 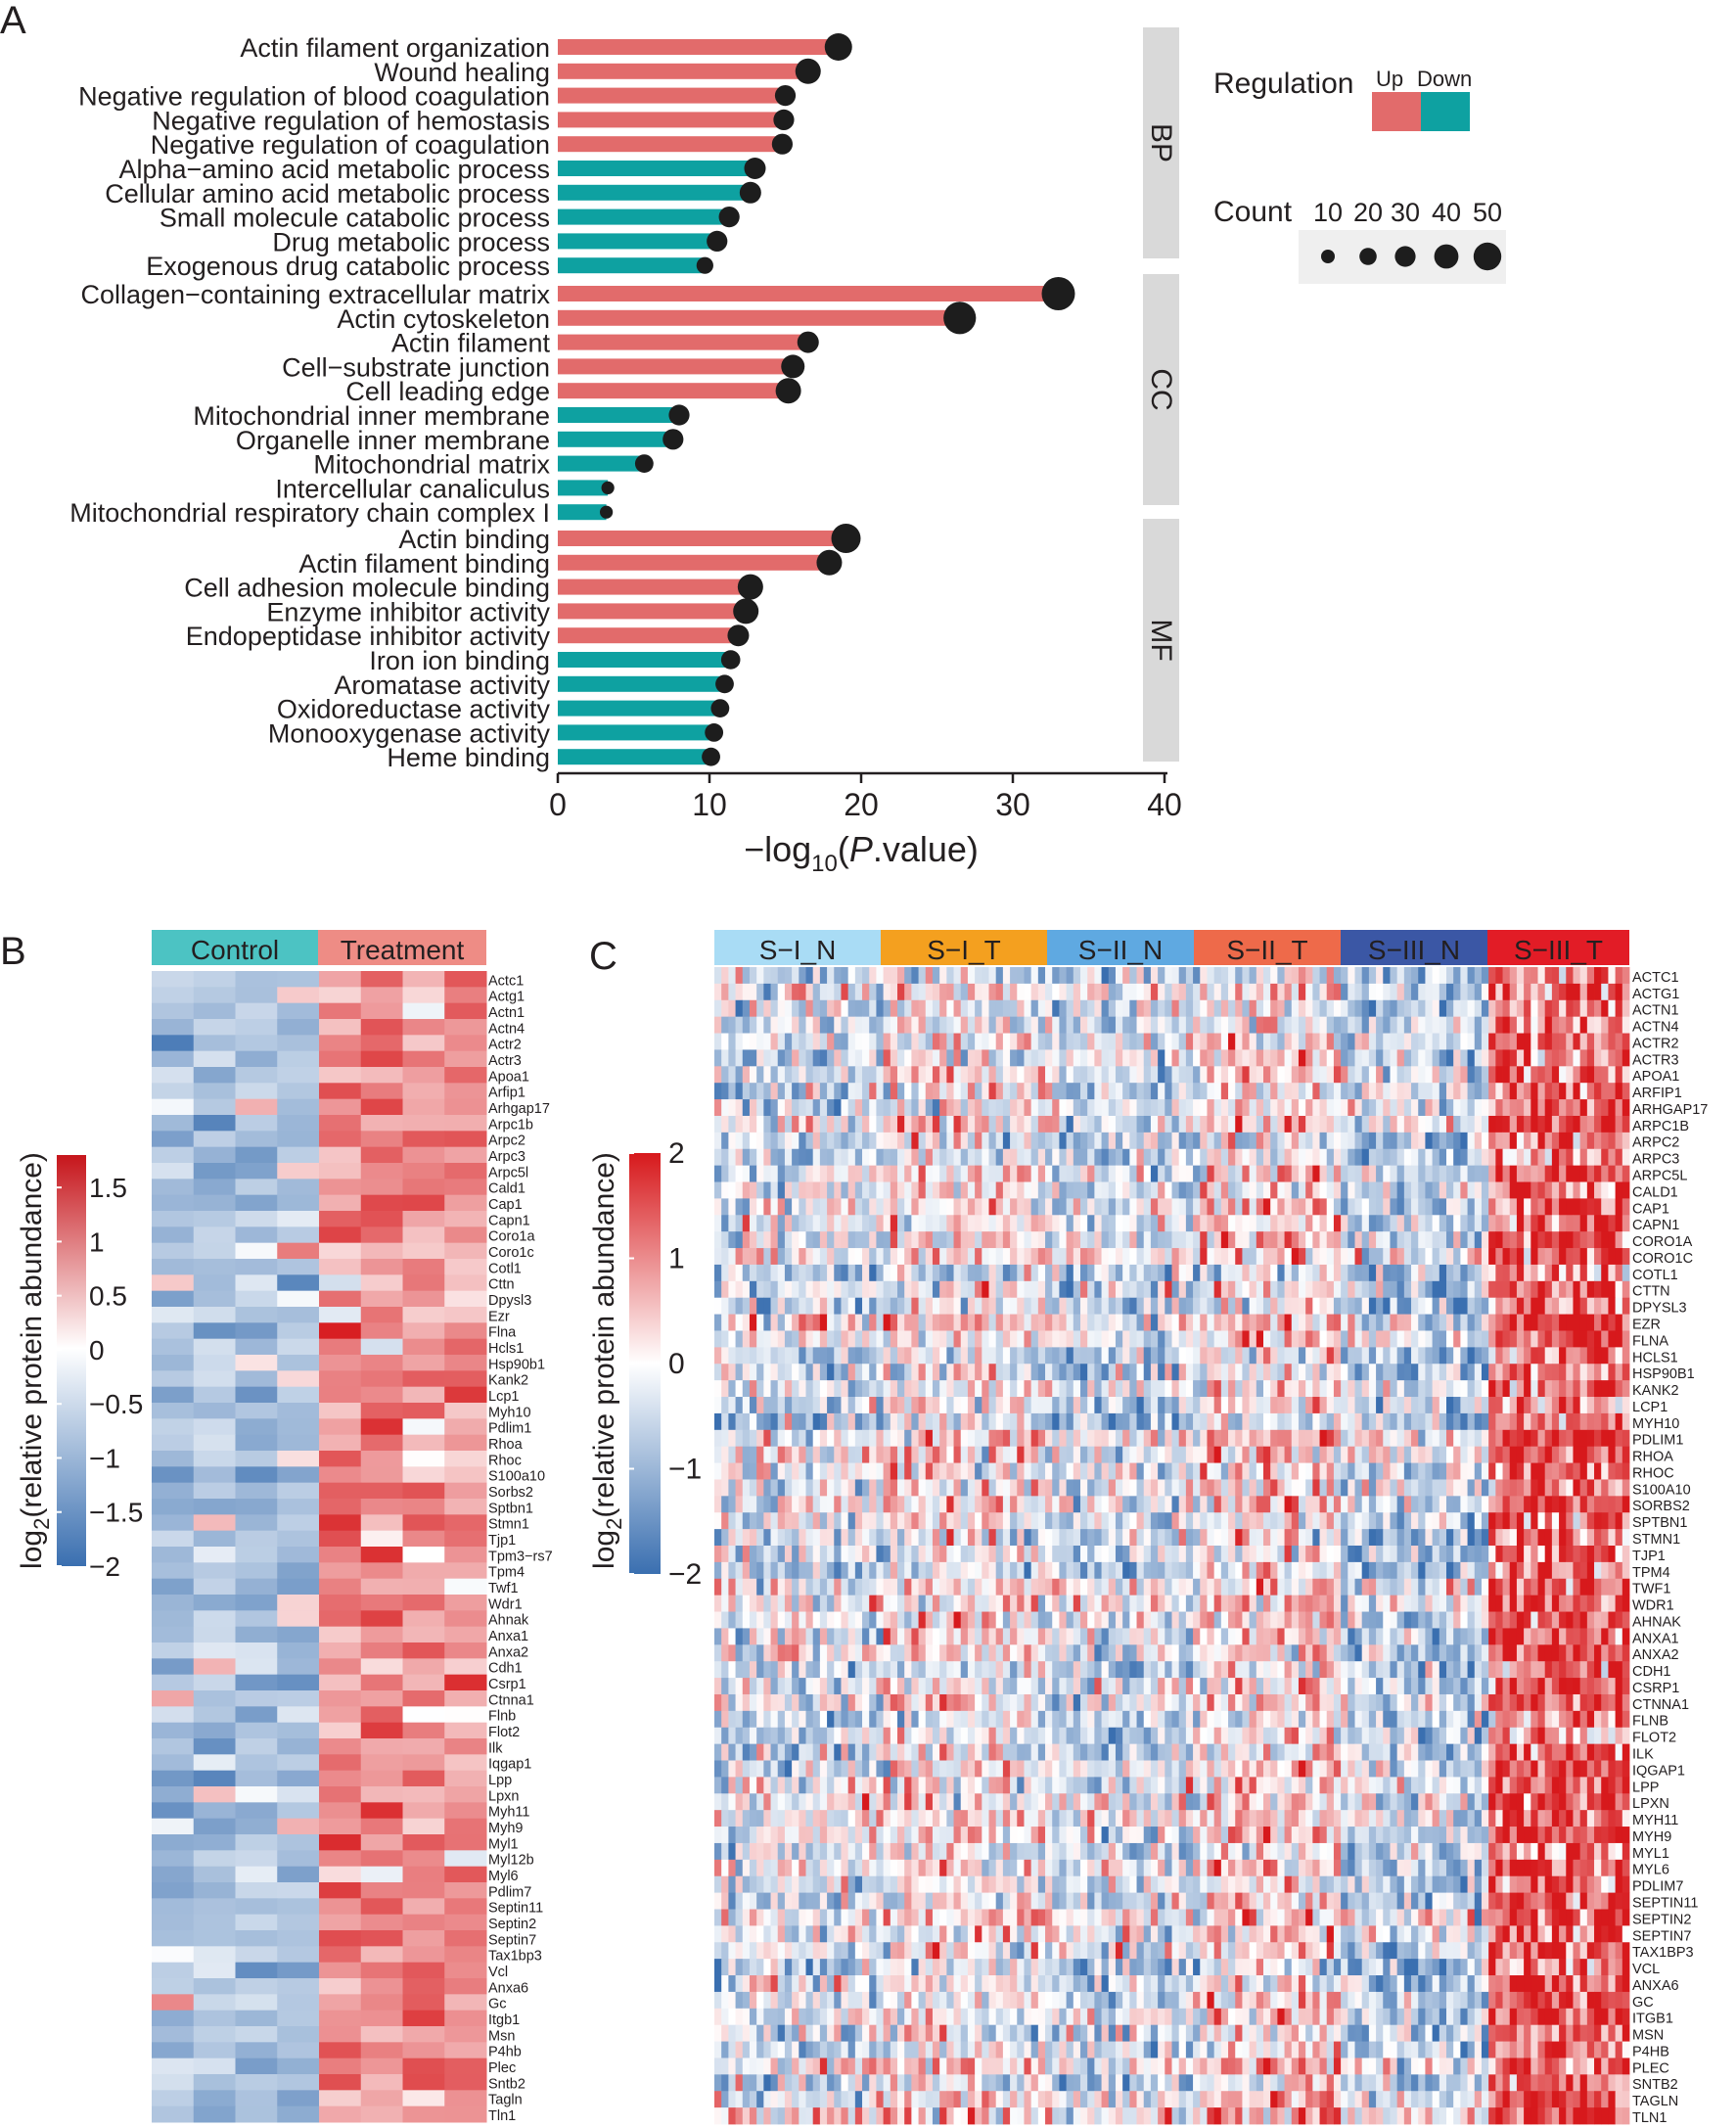 I want to click on go-term-label: Mitochondrial matrix, so click(x=432, y=465).